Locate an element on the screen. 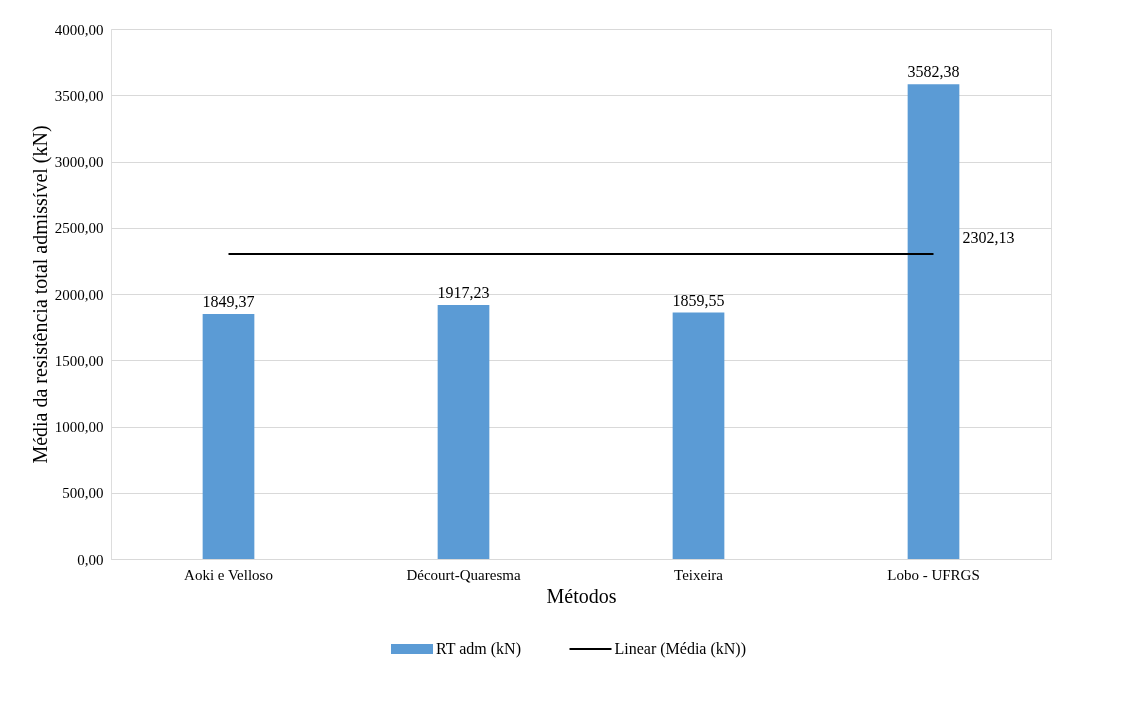  y-tick-label: 4000,00 is located at coordinates (79, 29).